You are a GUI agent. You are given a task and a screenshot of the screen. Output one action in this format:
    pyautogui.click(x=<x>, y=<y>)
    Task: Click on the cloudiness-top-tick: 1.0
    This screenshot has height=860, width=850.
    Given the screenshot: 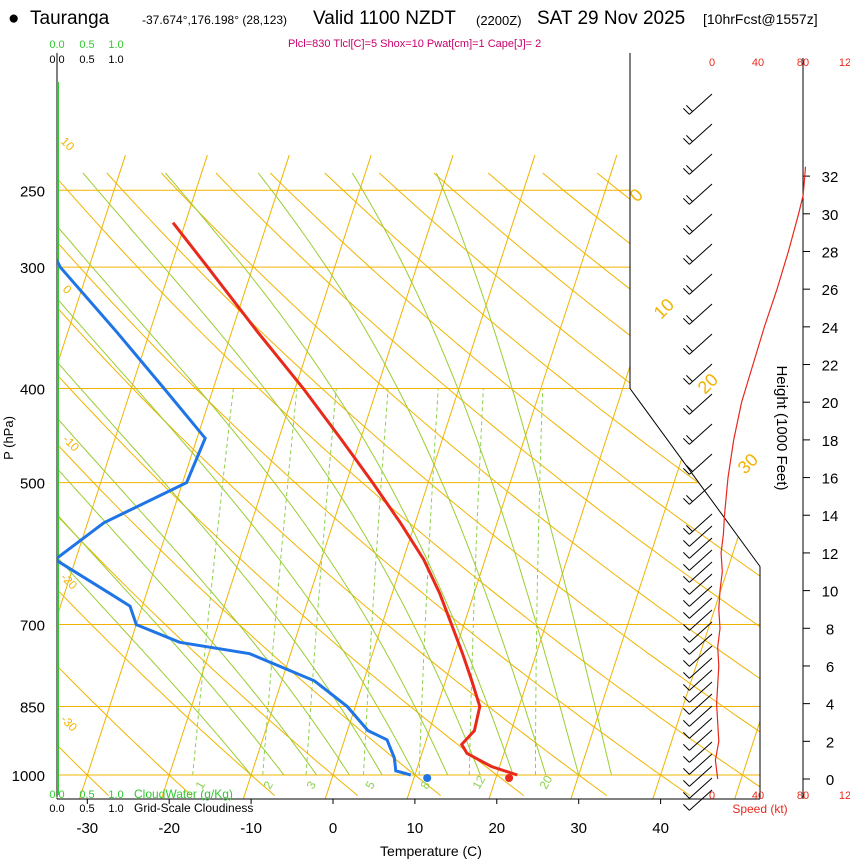 What is the action you would take?
    pyautogui.click(x=115, y=60)
    